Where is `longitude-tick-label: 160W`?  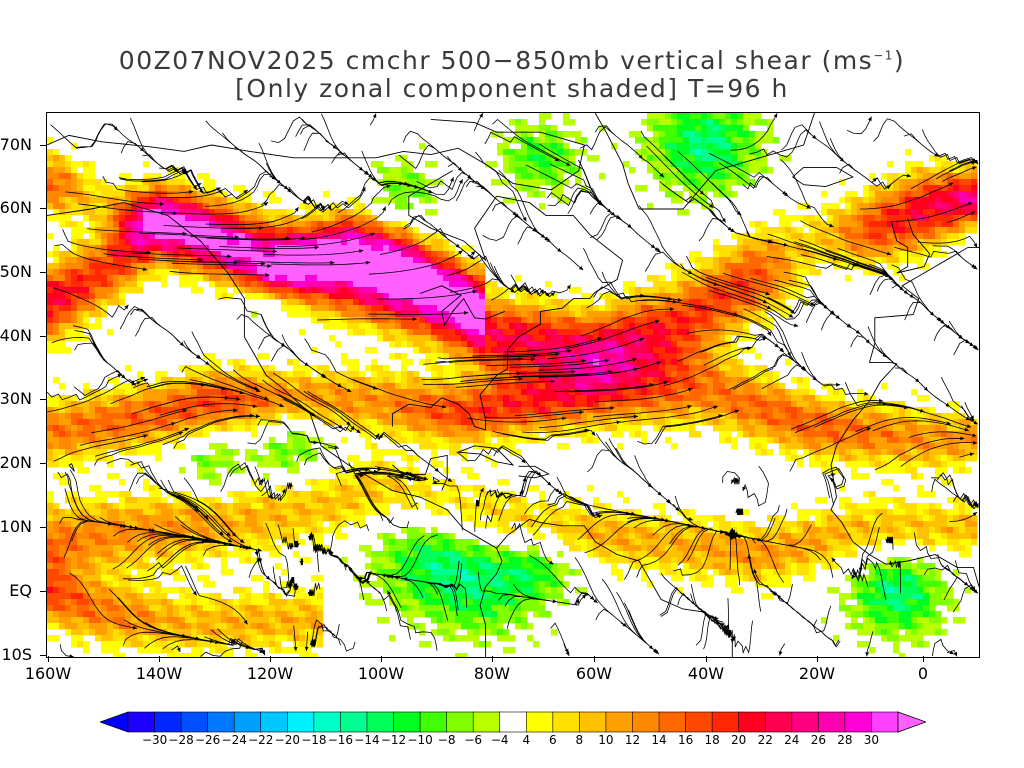 longitude-tick-label: 160W is located at coordinates (48, 673).